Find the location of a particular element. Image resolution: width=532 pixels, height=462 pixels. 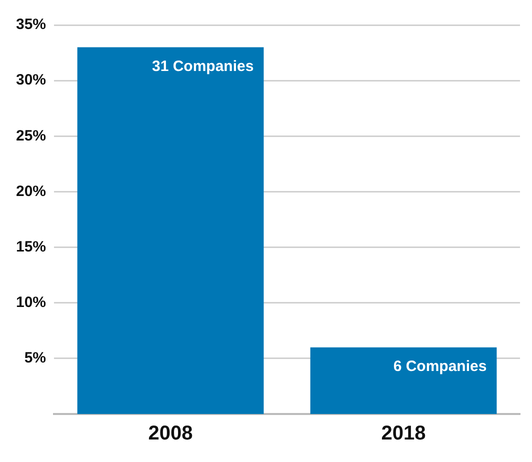

y-tick-label: 10% is located at coordinates (31, 302).